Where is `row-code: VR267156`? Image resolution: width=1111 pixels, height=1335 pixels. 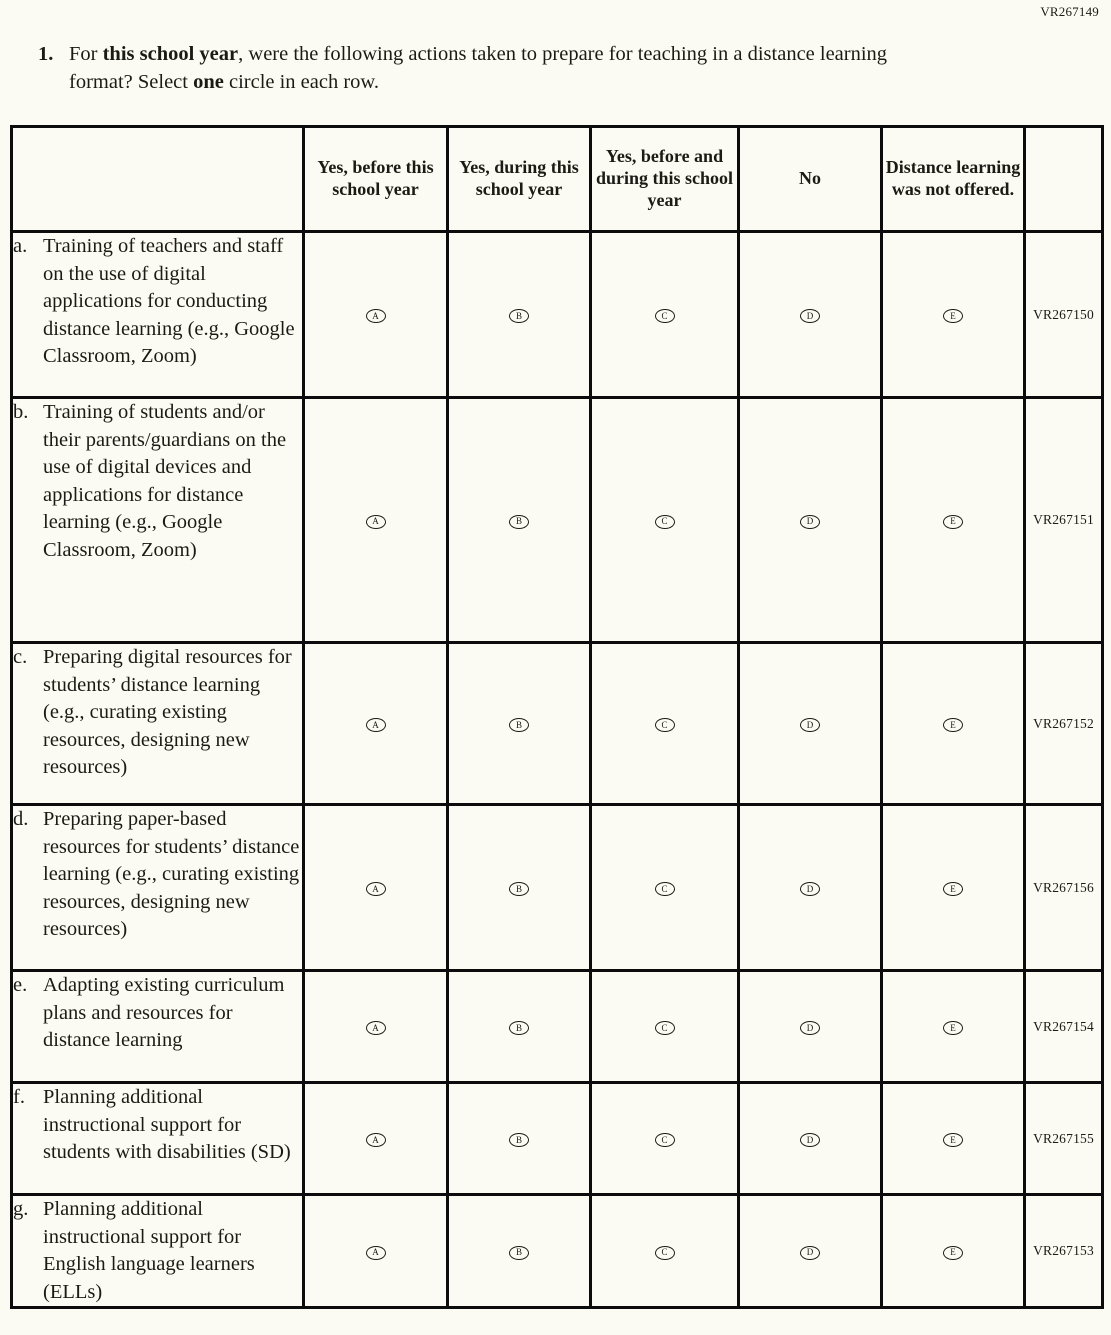 row-code: VR267156 is located at coordinates (1063, 887).